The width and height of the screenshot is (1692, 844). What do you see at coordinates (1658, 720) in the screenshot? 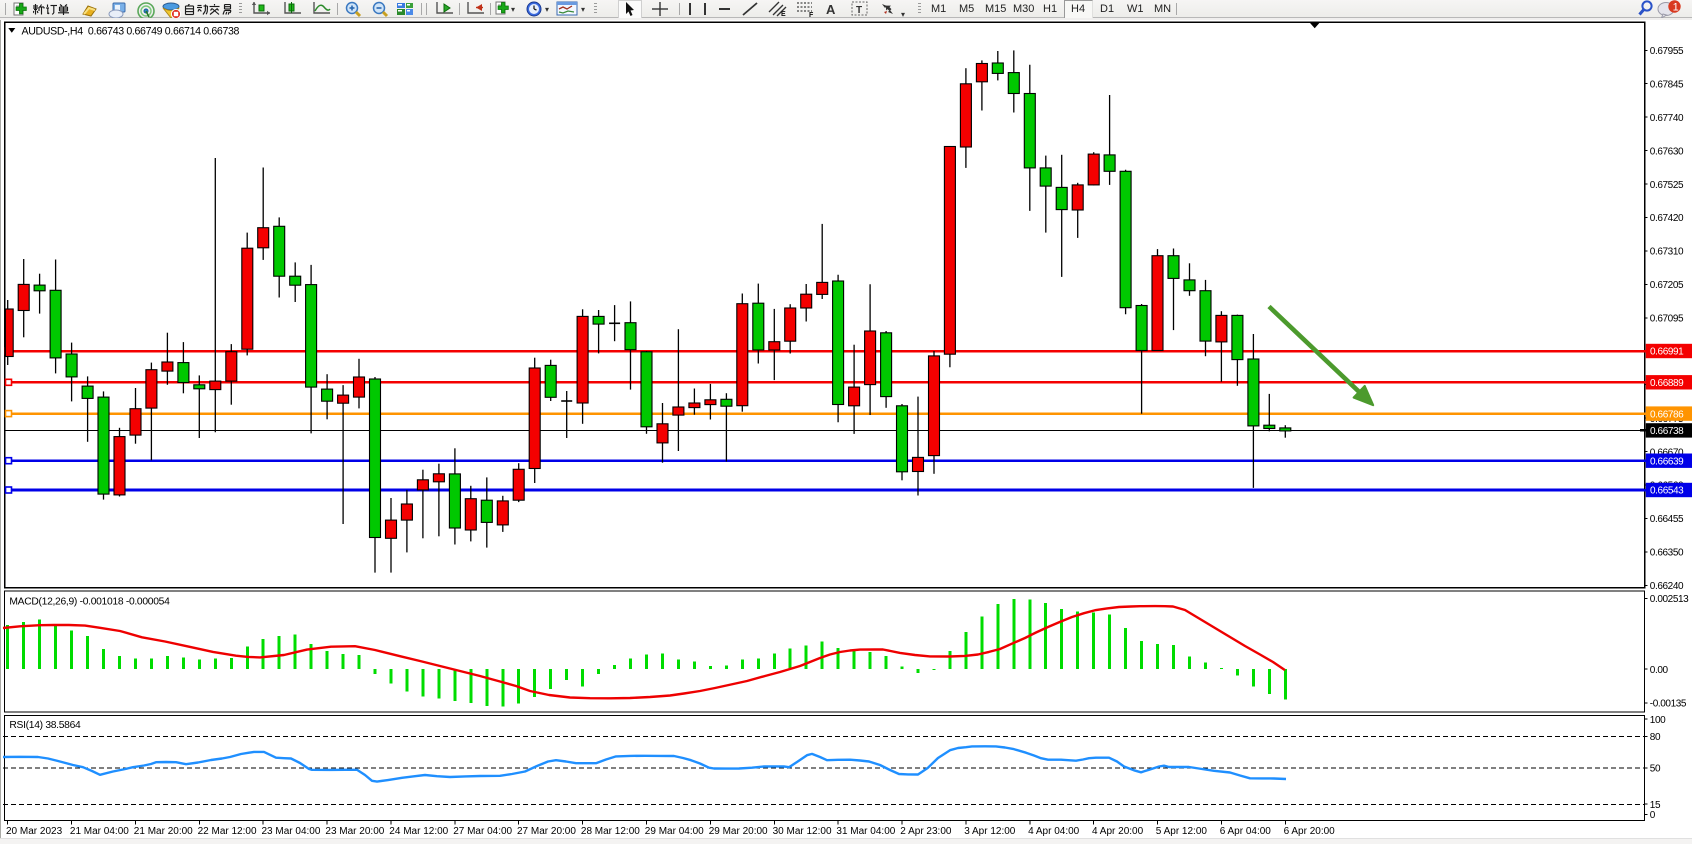
I see `svg-text: 100` at bounding box center [1658, 720].